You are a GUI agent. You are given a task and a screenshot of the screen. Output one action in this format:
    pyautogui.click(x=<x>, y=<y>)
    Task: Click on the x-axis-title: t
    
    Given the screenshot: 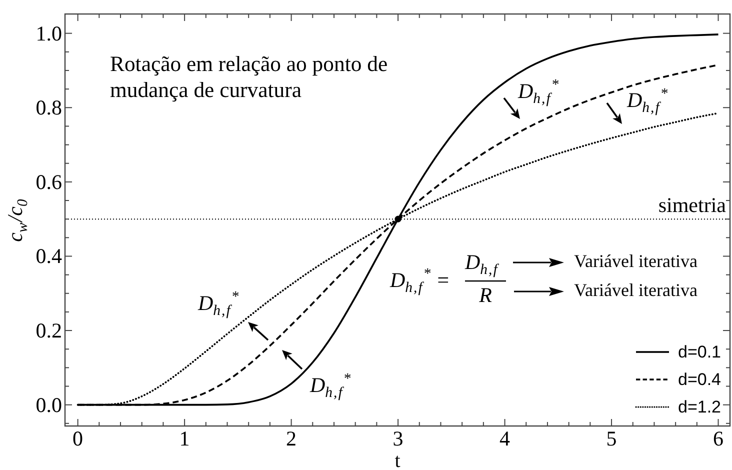 What is the action you would take?
    pyautogui.click(x=397, y=460)
    